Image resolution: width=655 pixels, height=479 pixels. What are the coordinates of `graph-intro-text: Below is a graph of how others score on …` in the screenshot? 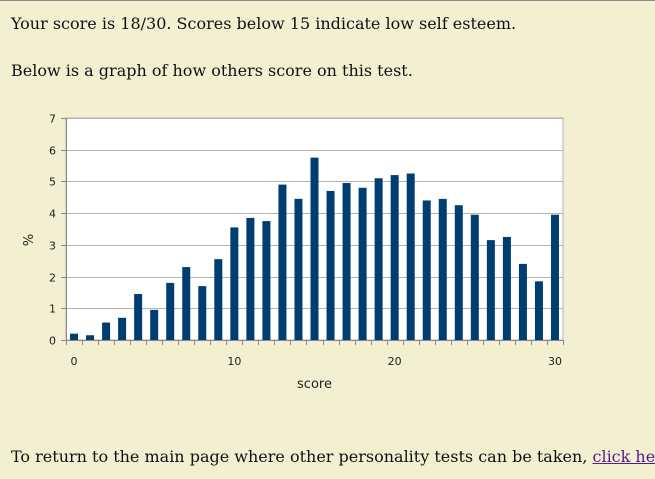 It's located at (212, 70).